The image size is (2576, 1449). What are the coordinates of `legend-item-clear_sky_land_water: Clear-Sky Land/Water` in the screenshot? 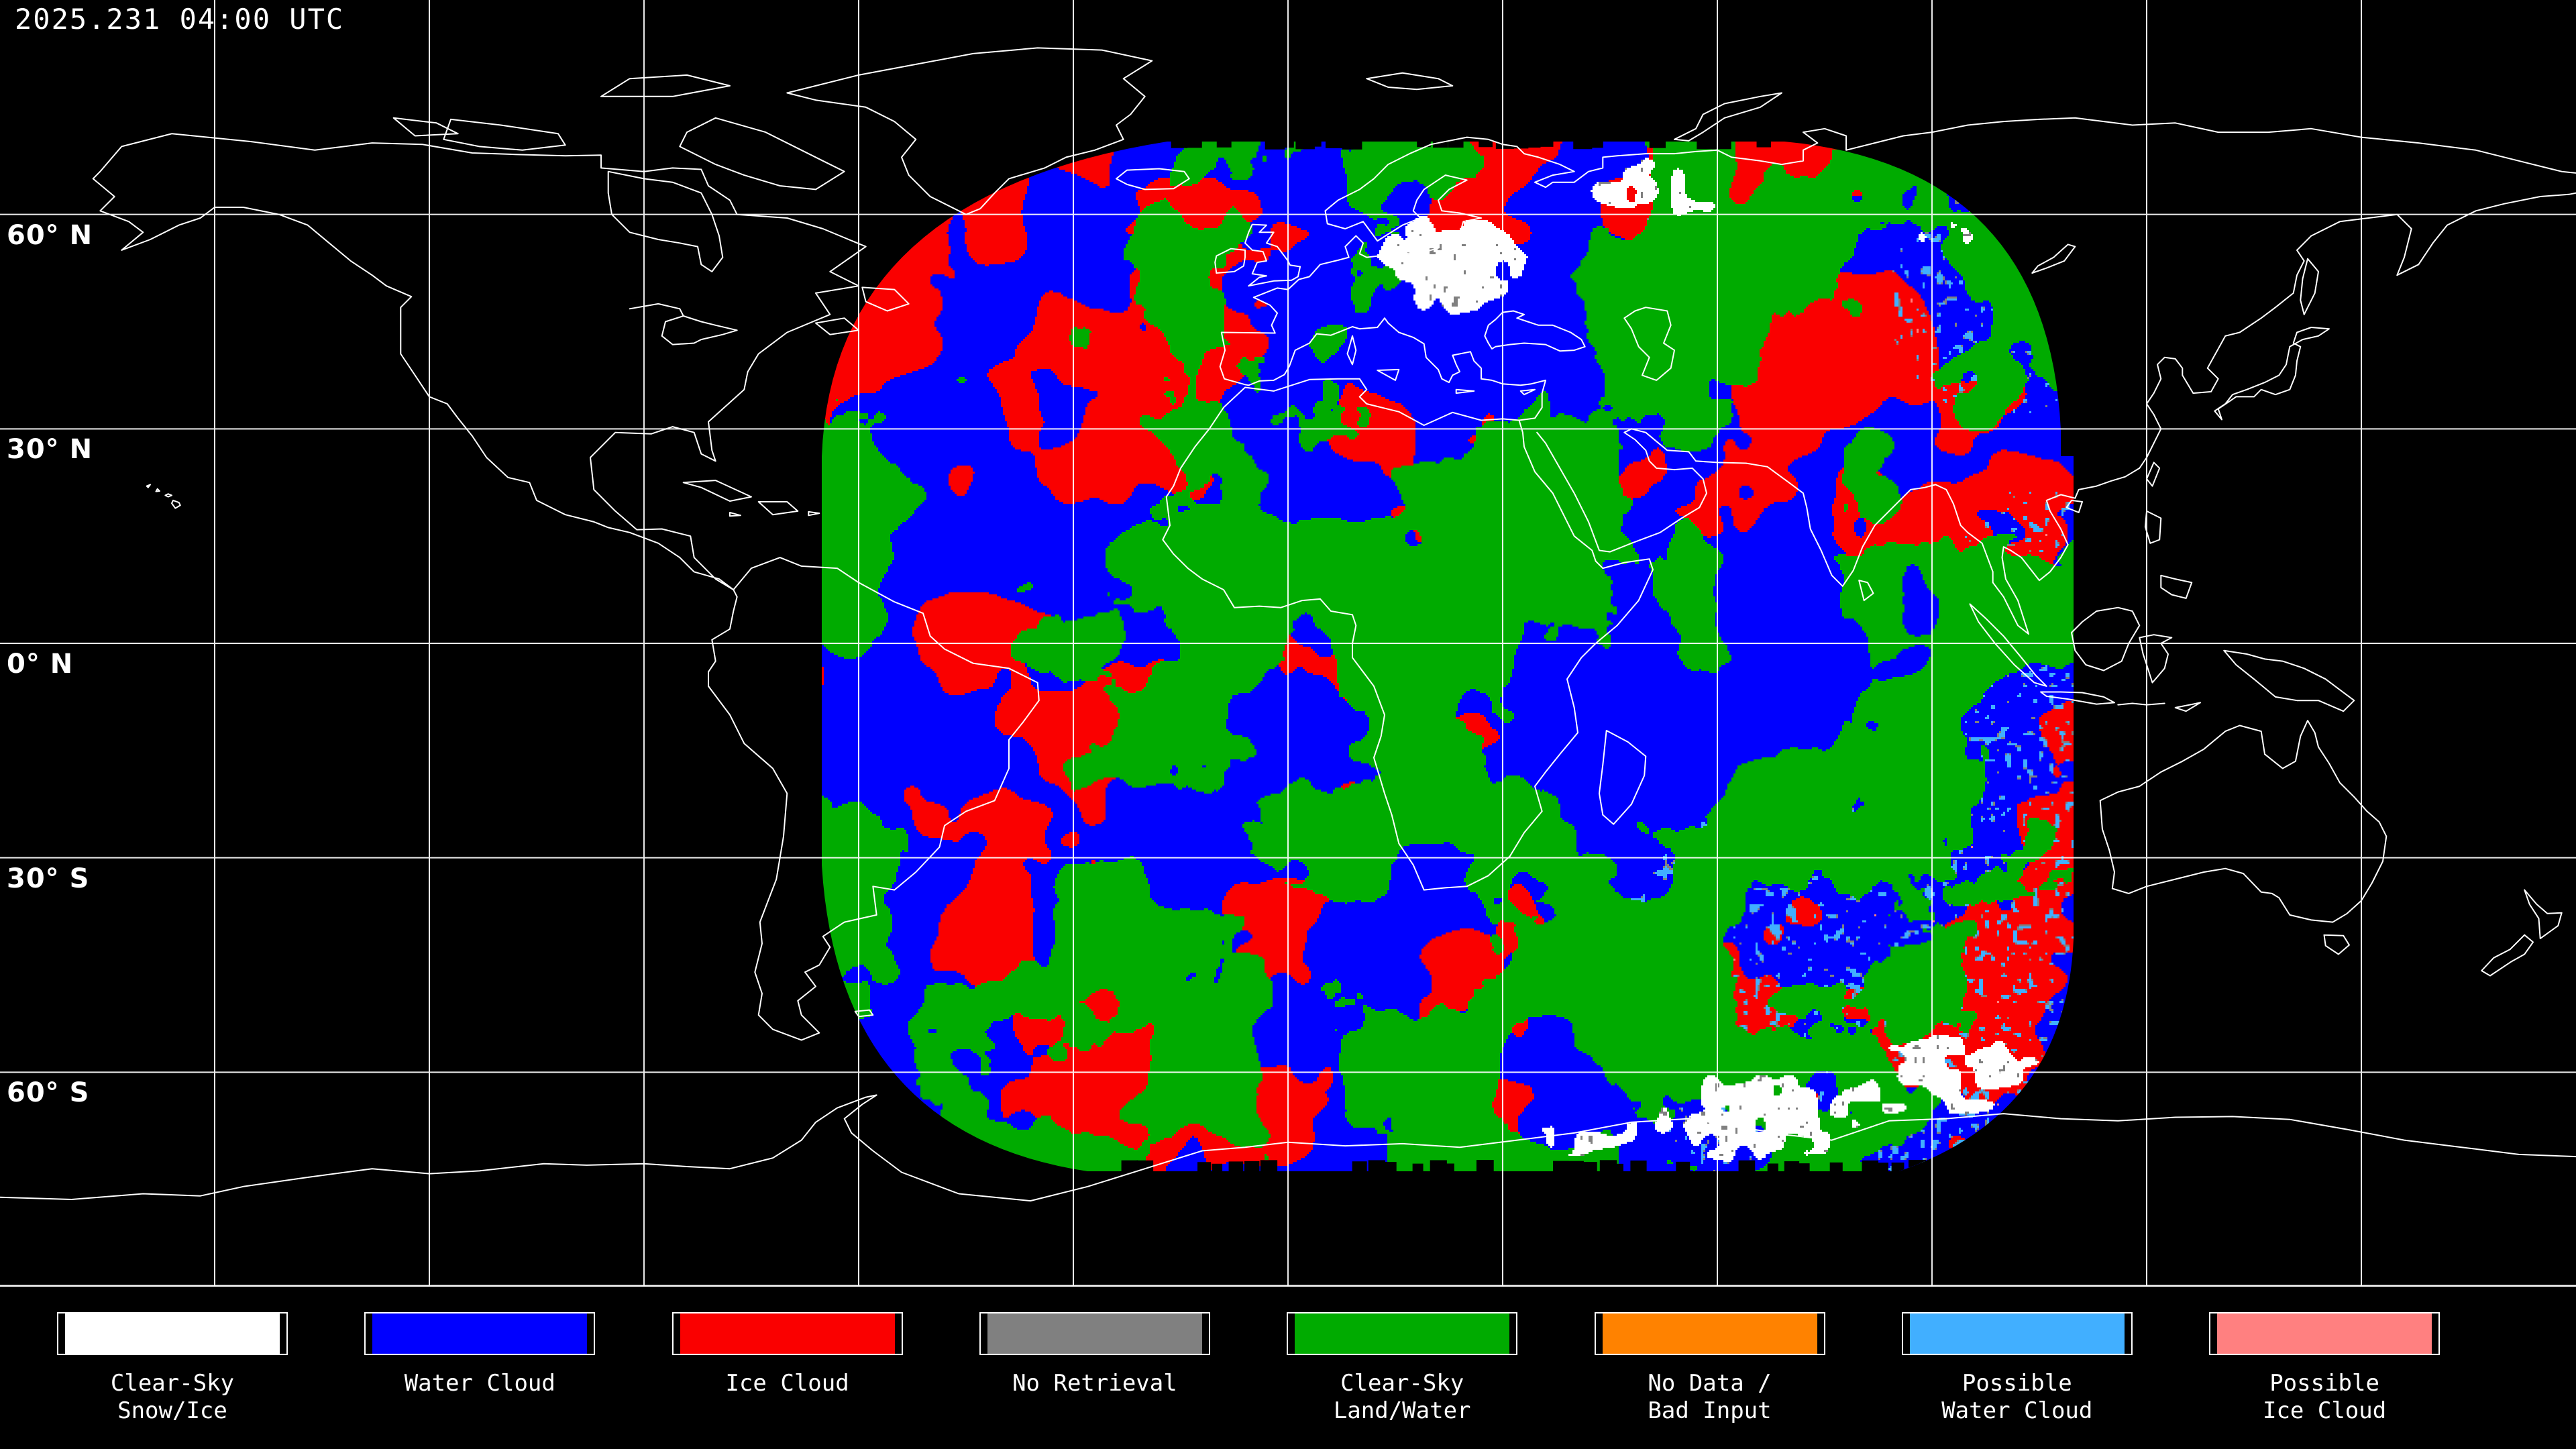 It's located at (1402, 1368).